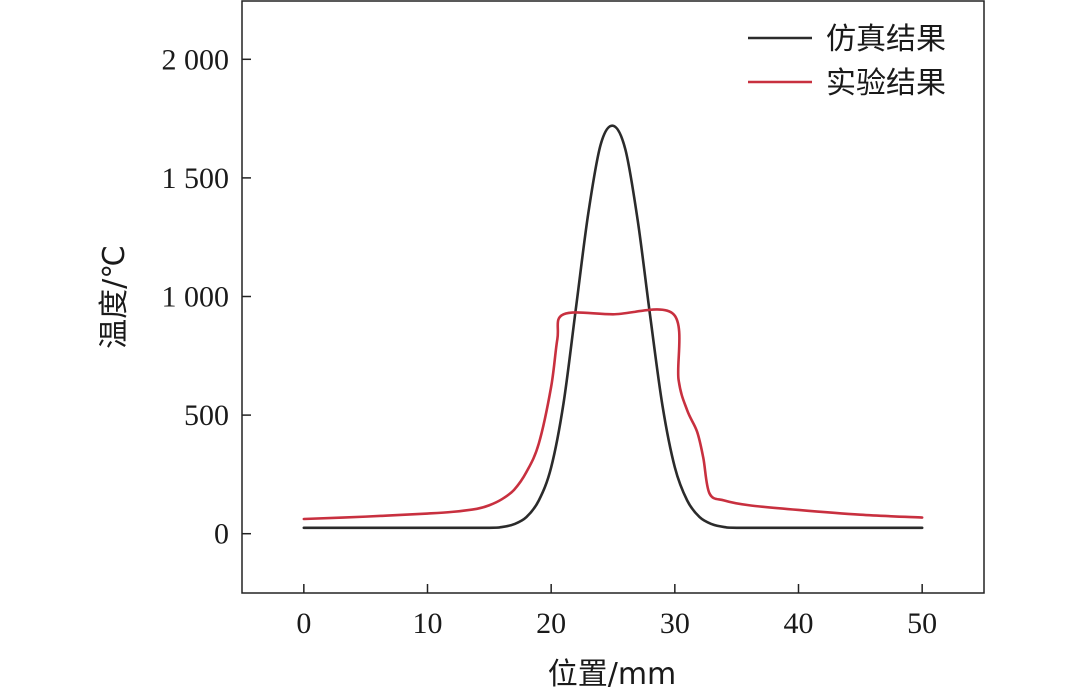 The image size is (1080, 696). I want to click on x-axis-ticks: 0 10 20 30 40 50, so click(616, 612).